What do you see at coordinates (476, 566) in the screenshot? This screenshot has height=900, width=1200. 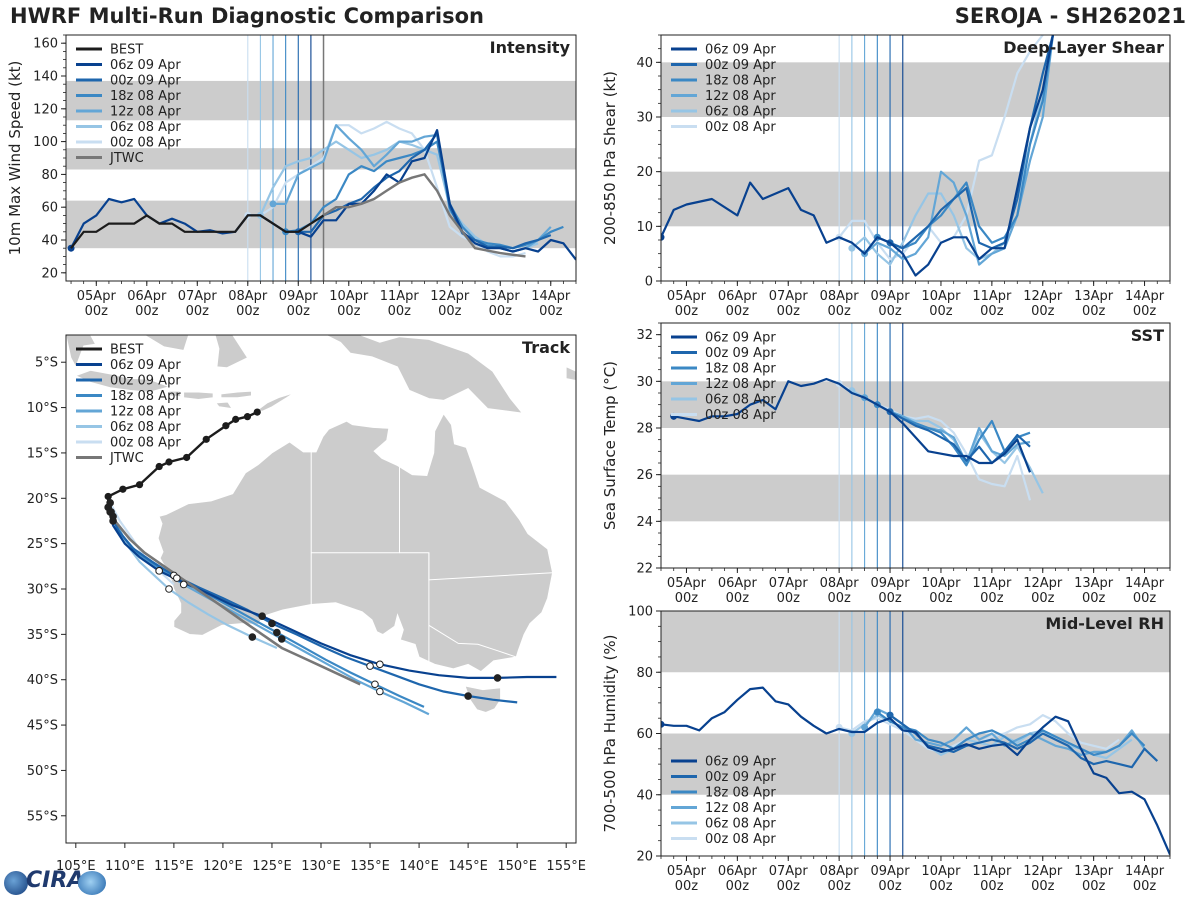 I see `border-qld` at bounding box center [476, 566].